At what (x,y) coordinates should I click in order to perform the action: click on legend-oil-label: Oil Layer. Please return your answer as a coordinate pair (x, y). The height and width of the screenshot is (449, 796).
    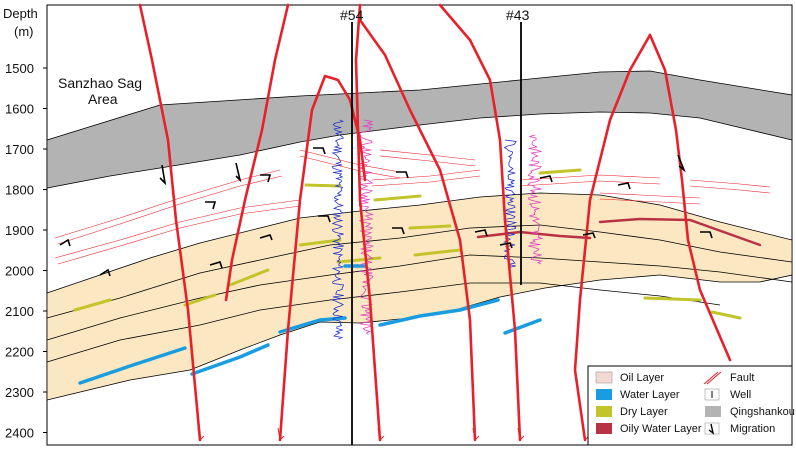
    Looking at the image, I should click on (642, 378).